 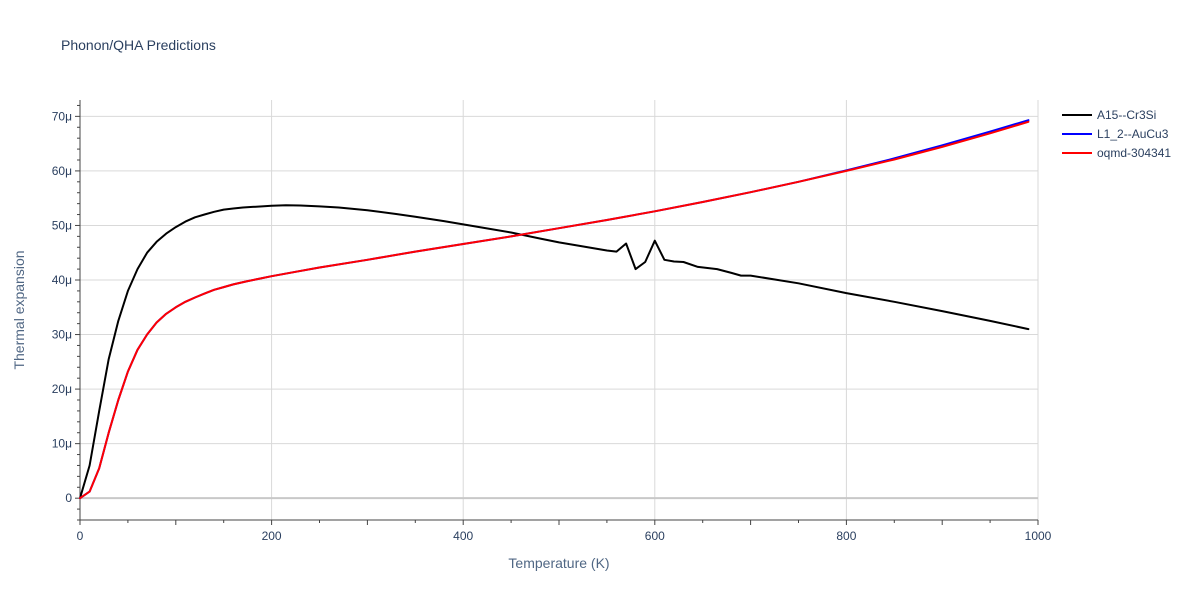 I want to click on y-tick-label: 20μ, so click(x=62, y=389).